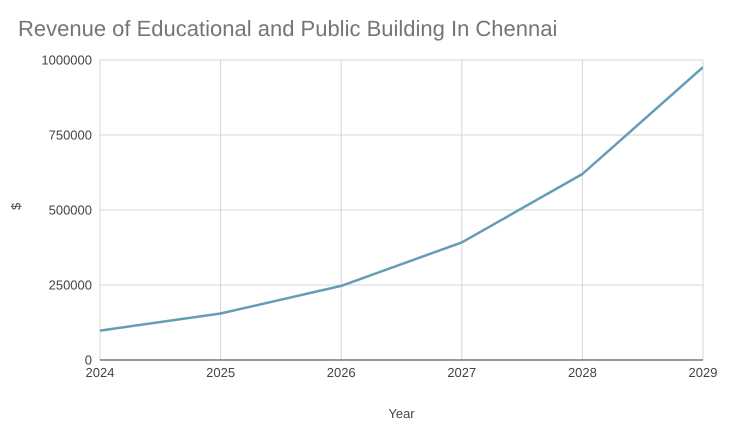  I want to click on x-tick-label: 2024, so click(100, 372).